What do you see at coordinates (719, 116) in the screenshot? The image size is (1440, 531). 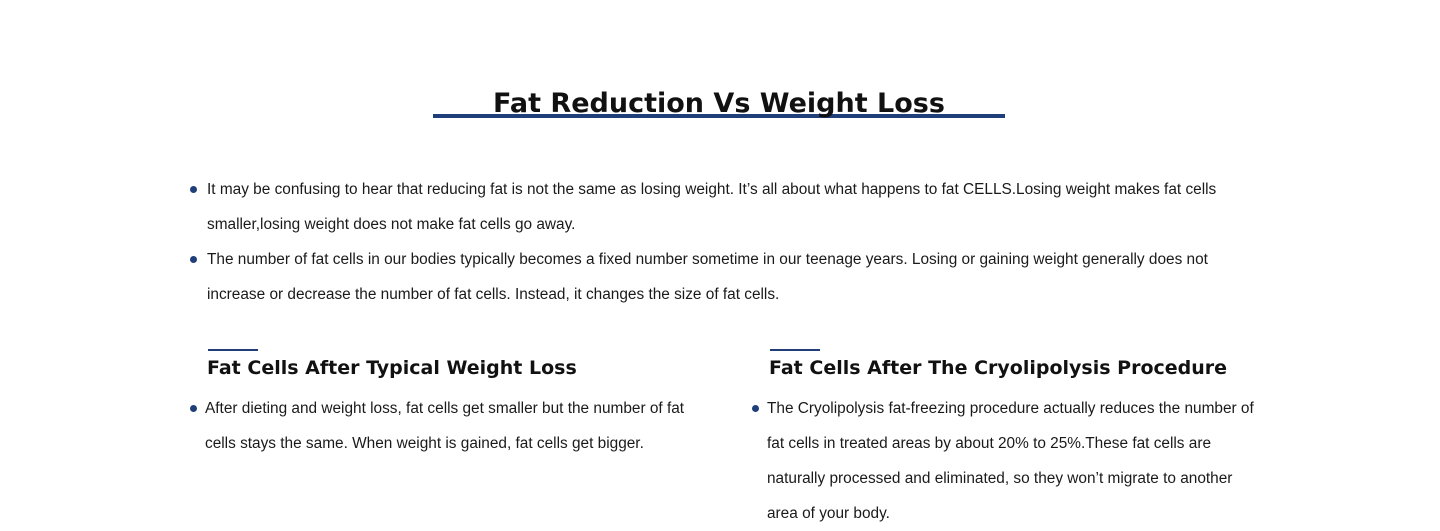 I see `title-underline` at bounding box center [719, 116].